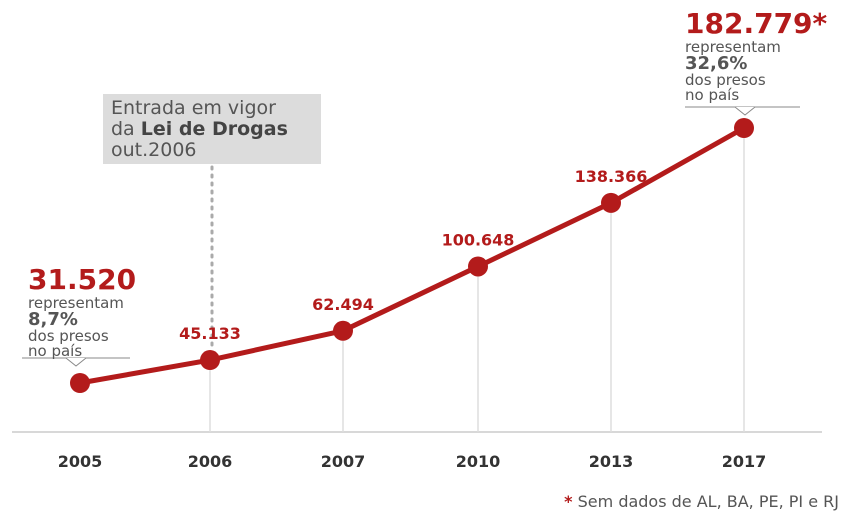  I want to click on last-callout-line-2: dos presos, so click(725, 80).